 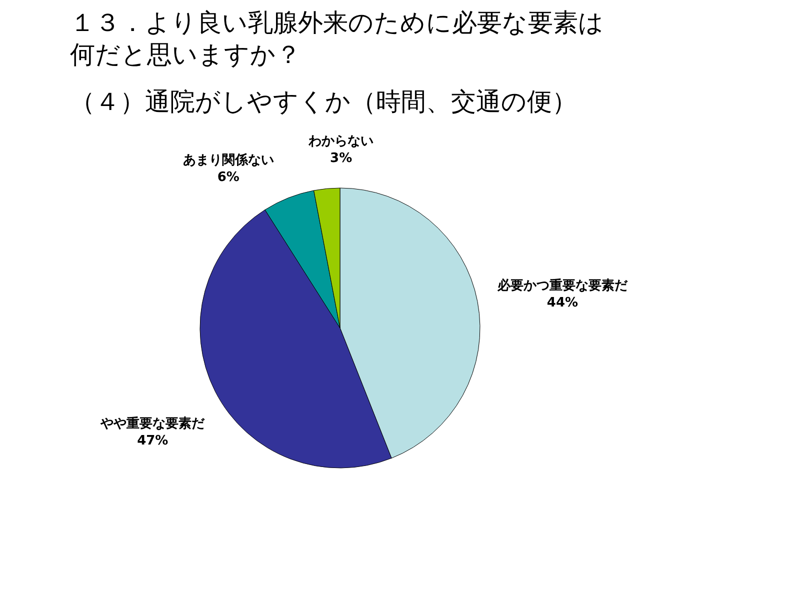 I want to click on data-label: 47%, so click(x=152, y=440).